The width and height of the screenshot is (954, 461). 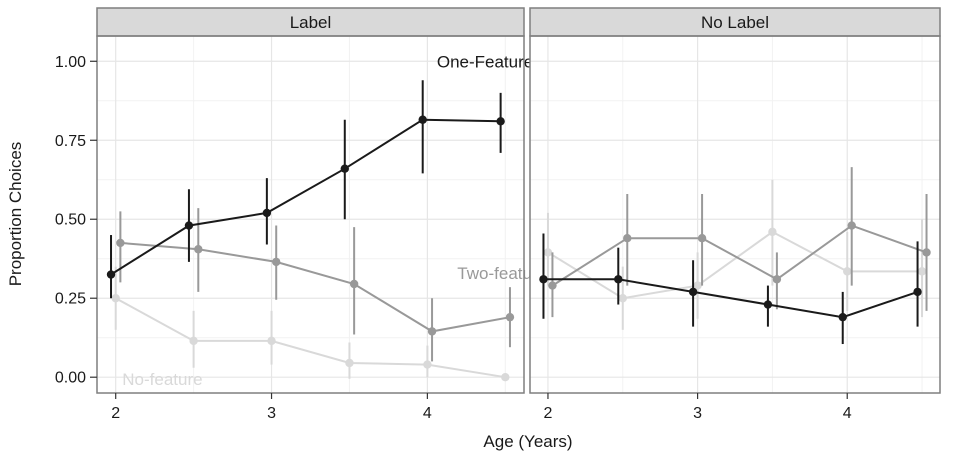 I want to click on facet-strip-label: No Label, so click(x=735, y=22).